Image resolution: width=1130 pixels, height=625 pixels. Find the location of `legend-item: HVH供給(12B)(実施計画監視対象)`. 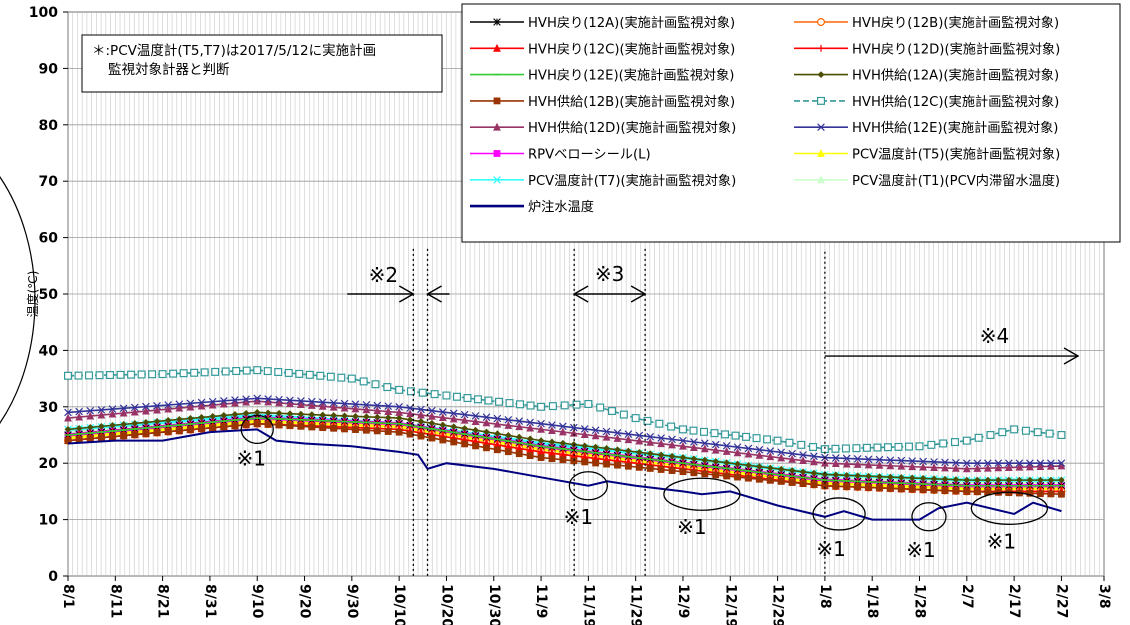

legend-item: HVH供給(12B)(実施計画監視対象) is located at coordinates (602, 101).